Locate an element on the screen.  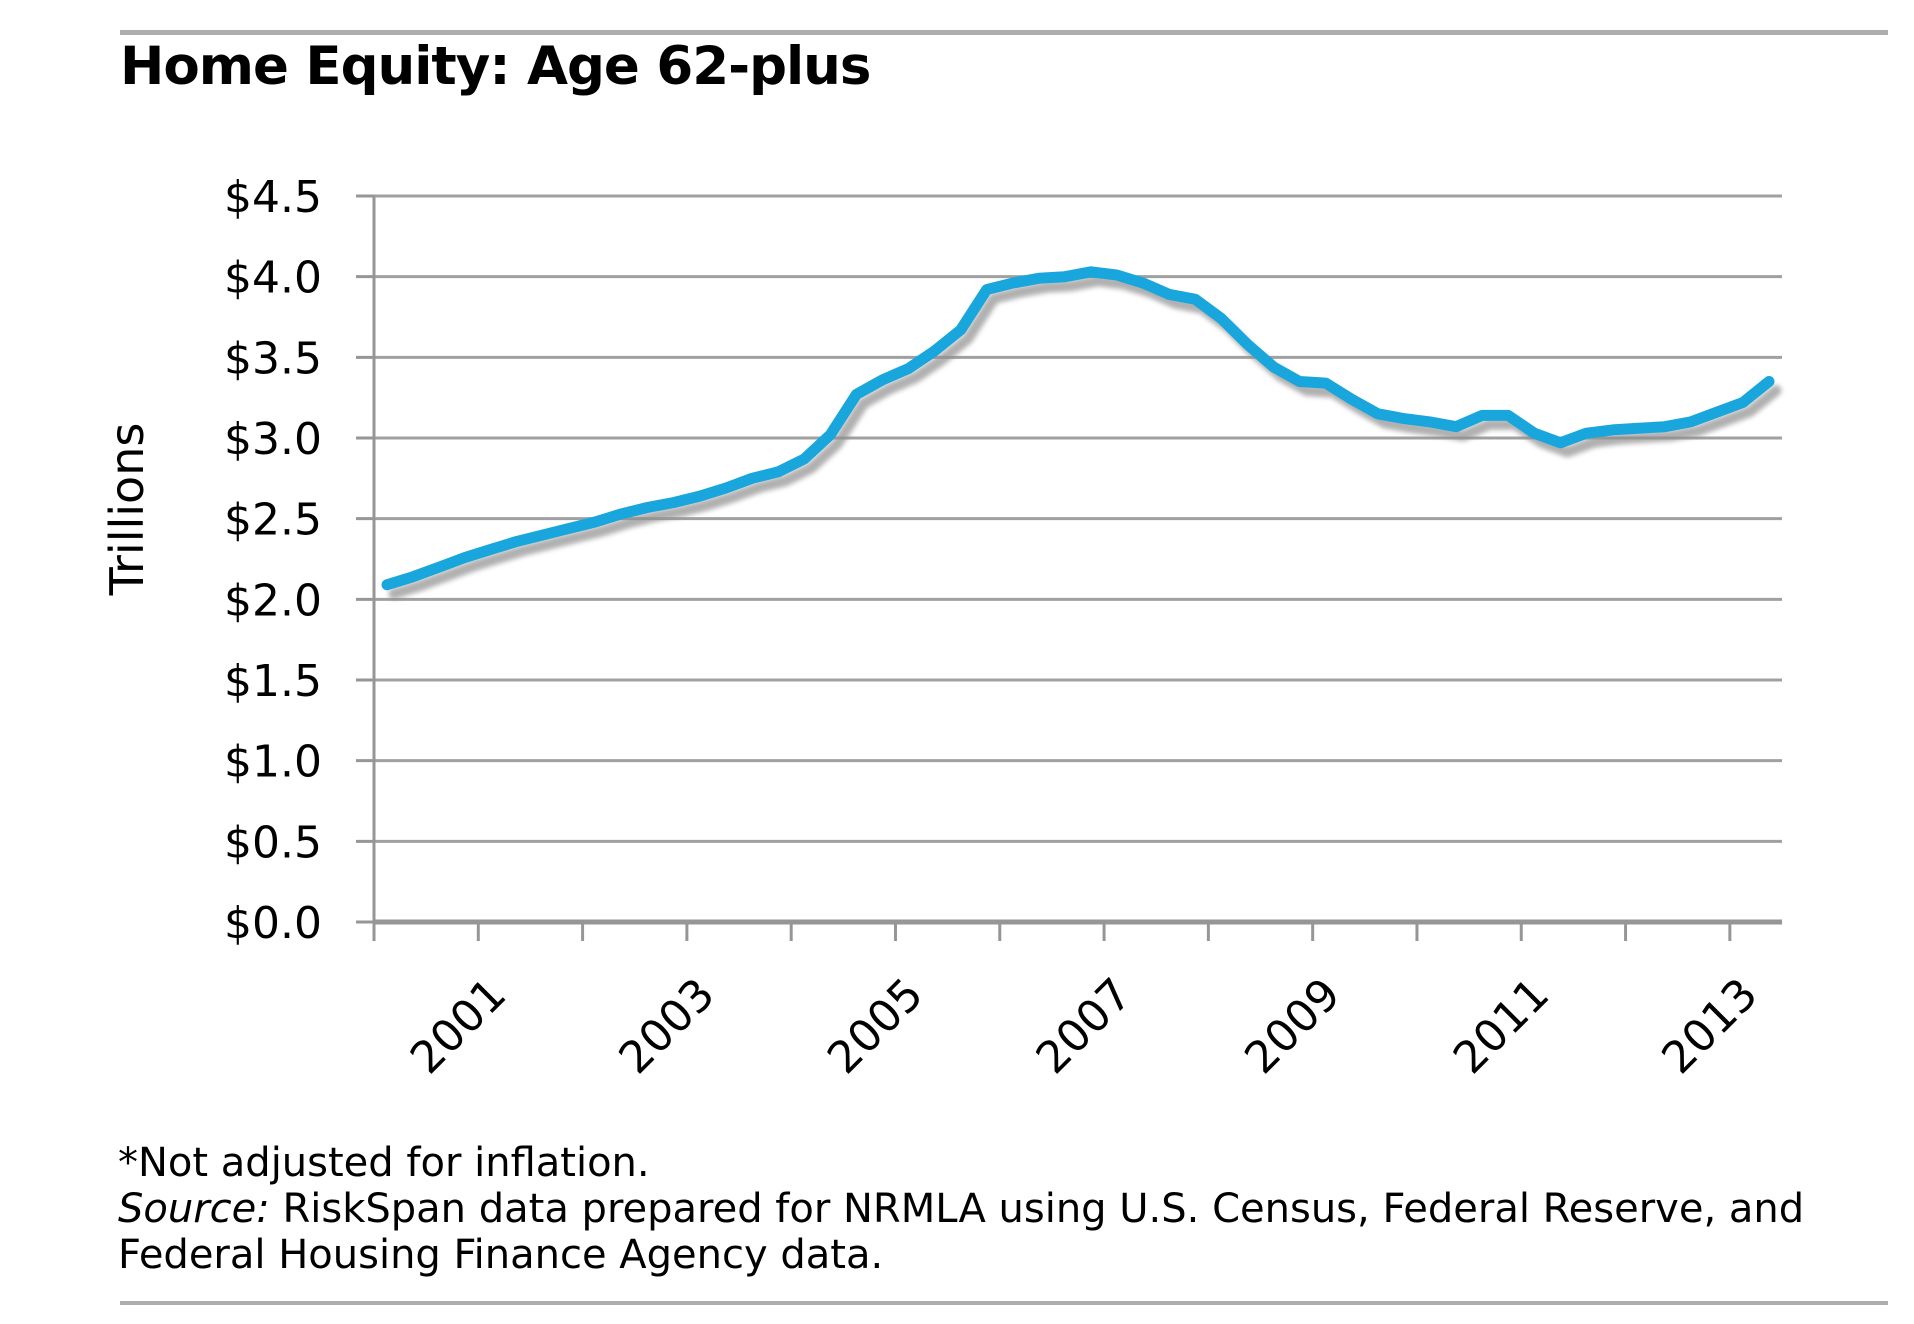
x-tick-label: 2001 is located at coordinates (458, 1026).